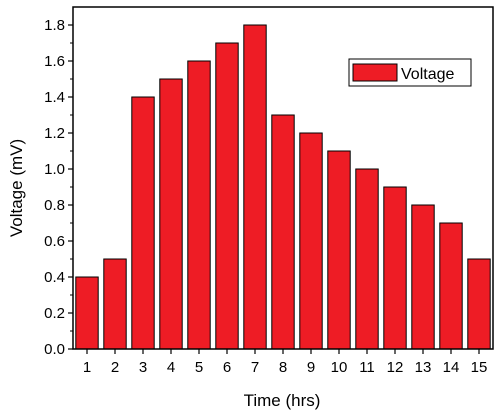 This screenshot has height=415, width=500. I want to click on x-tick-label-12: 12, so click(395, 367).